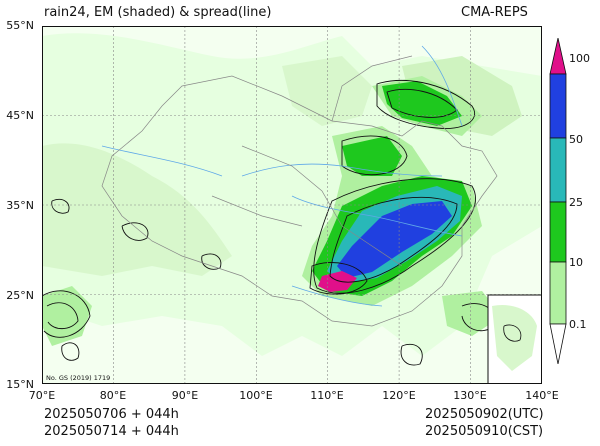 The height and width of the screenshot is (446, 600). I want to click on inset-map, so click(514, 339).